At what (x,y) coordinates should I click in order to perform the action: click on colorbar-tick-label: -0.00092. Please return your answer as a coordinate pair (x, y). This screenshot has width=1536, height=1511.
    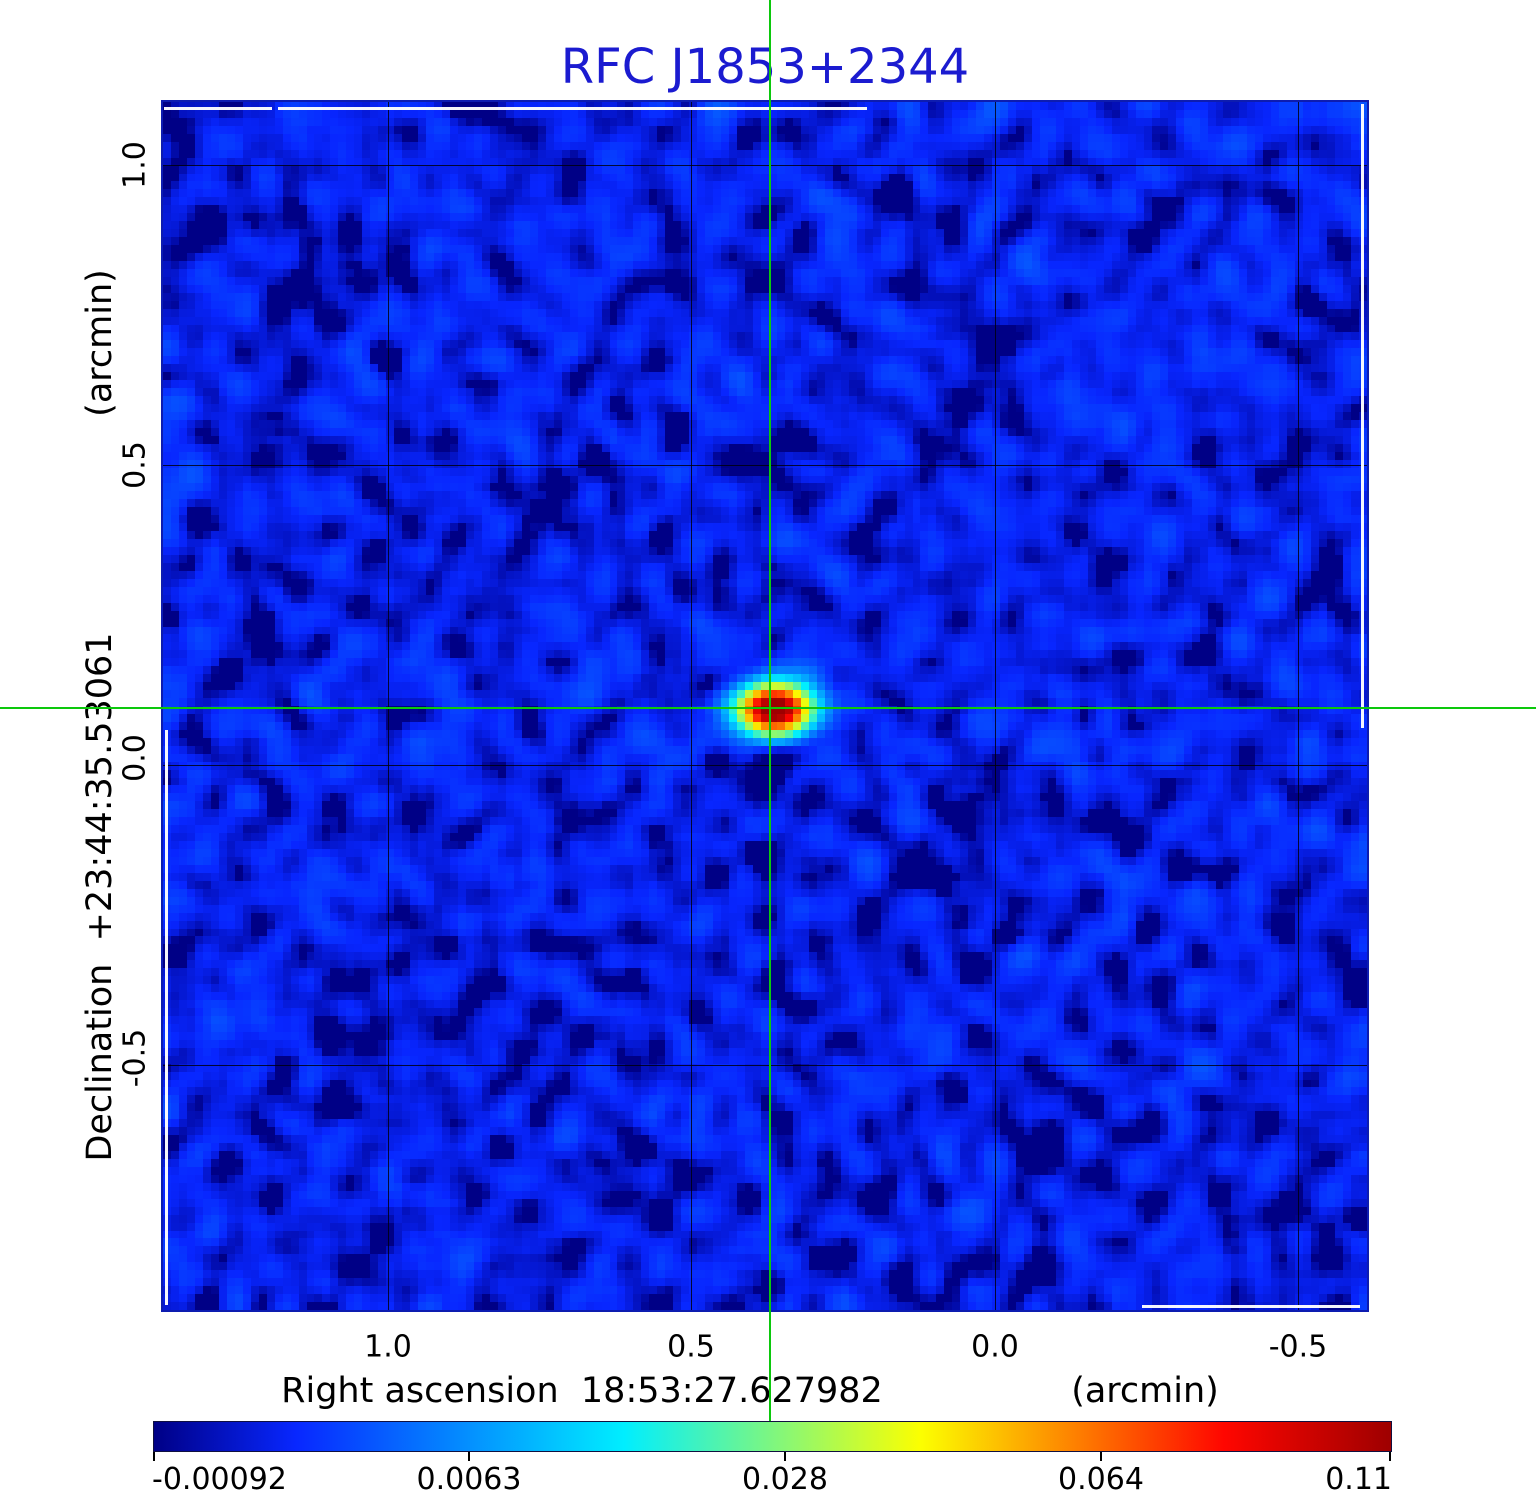
    Looking at the image, I should click on (219, 1479).